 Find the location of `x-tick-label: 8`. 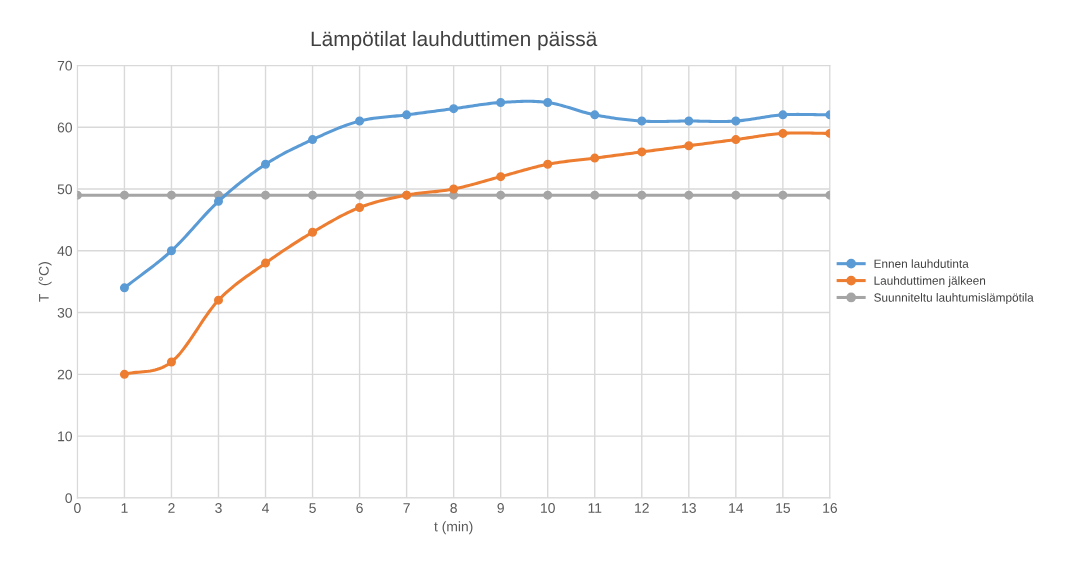

x-tick-label: 8 is located at coordinates (453, 508).